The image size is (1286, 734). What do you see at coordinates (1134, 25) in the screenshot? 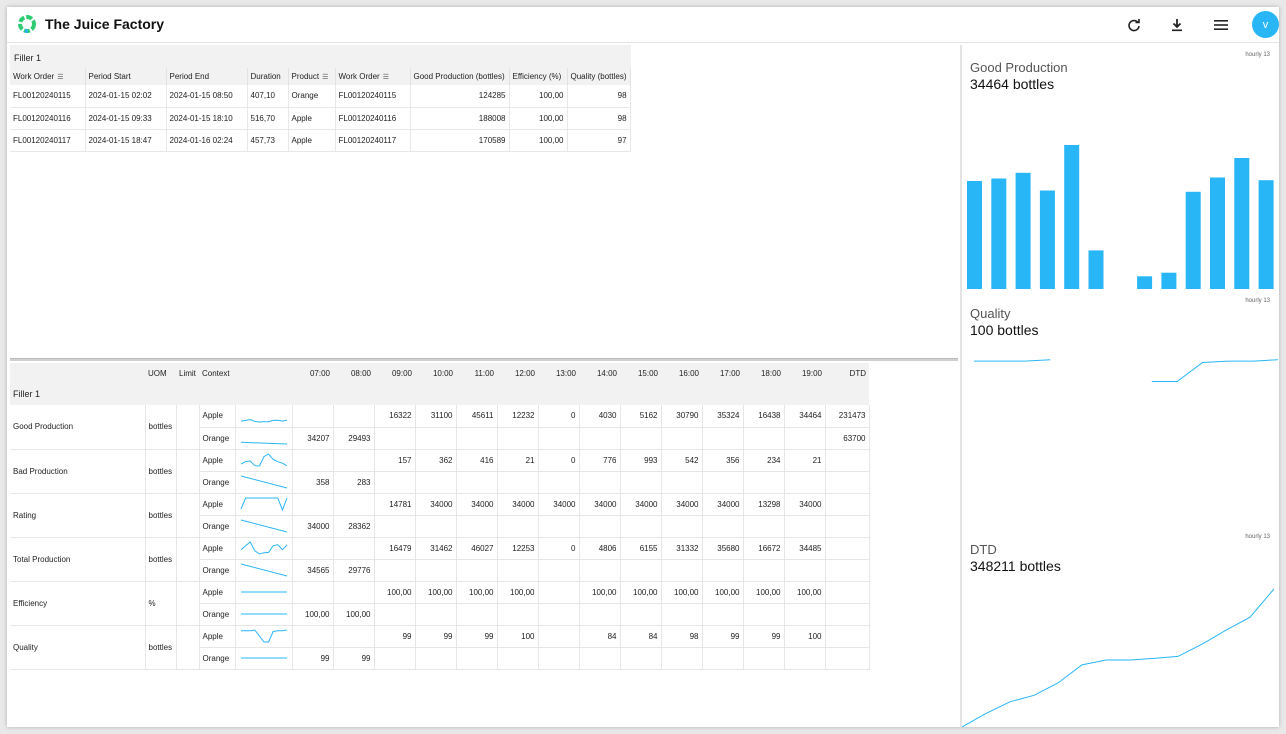
I see `refresh-button` at bounding box center [1134, 25].